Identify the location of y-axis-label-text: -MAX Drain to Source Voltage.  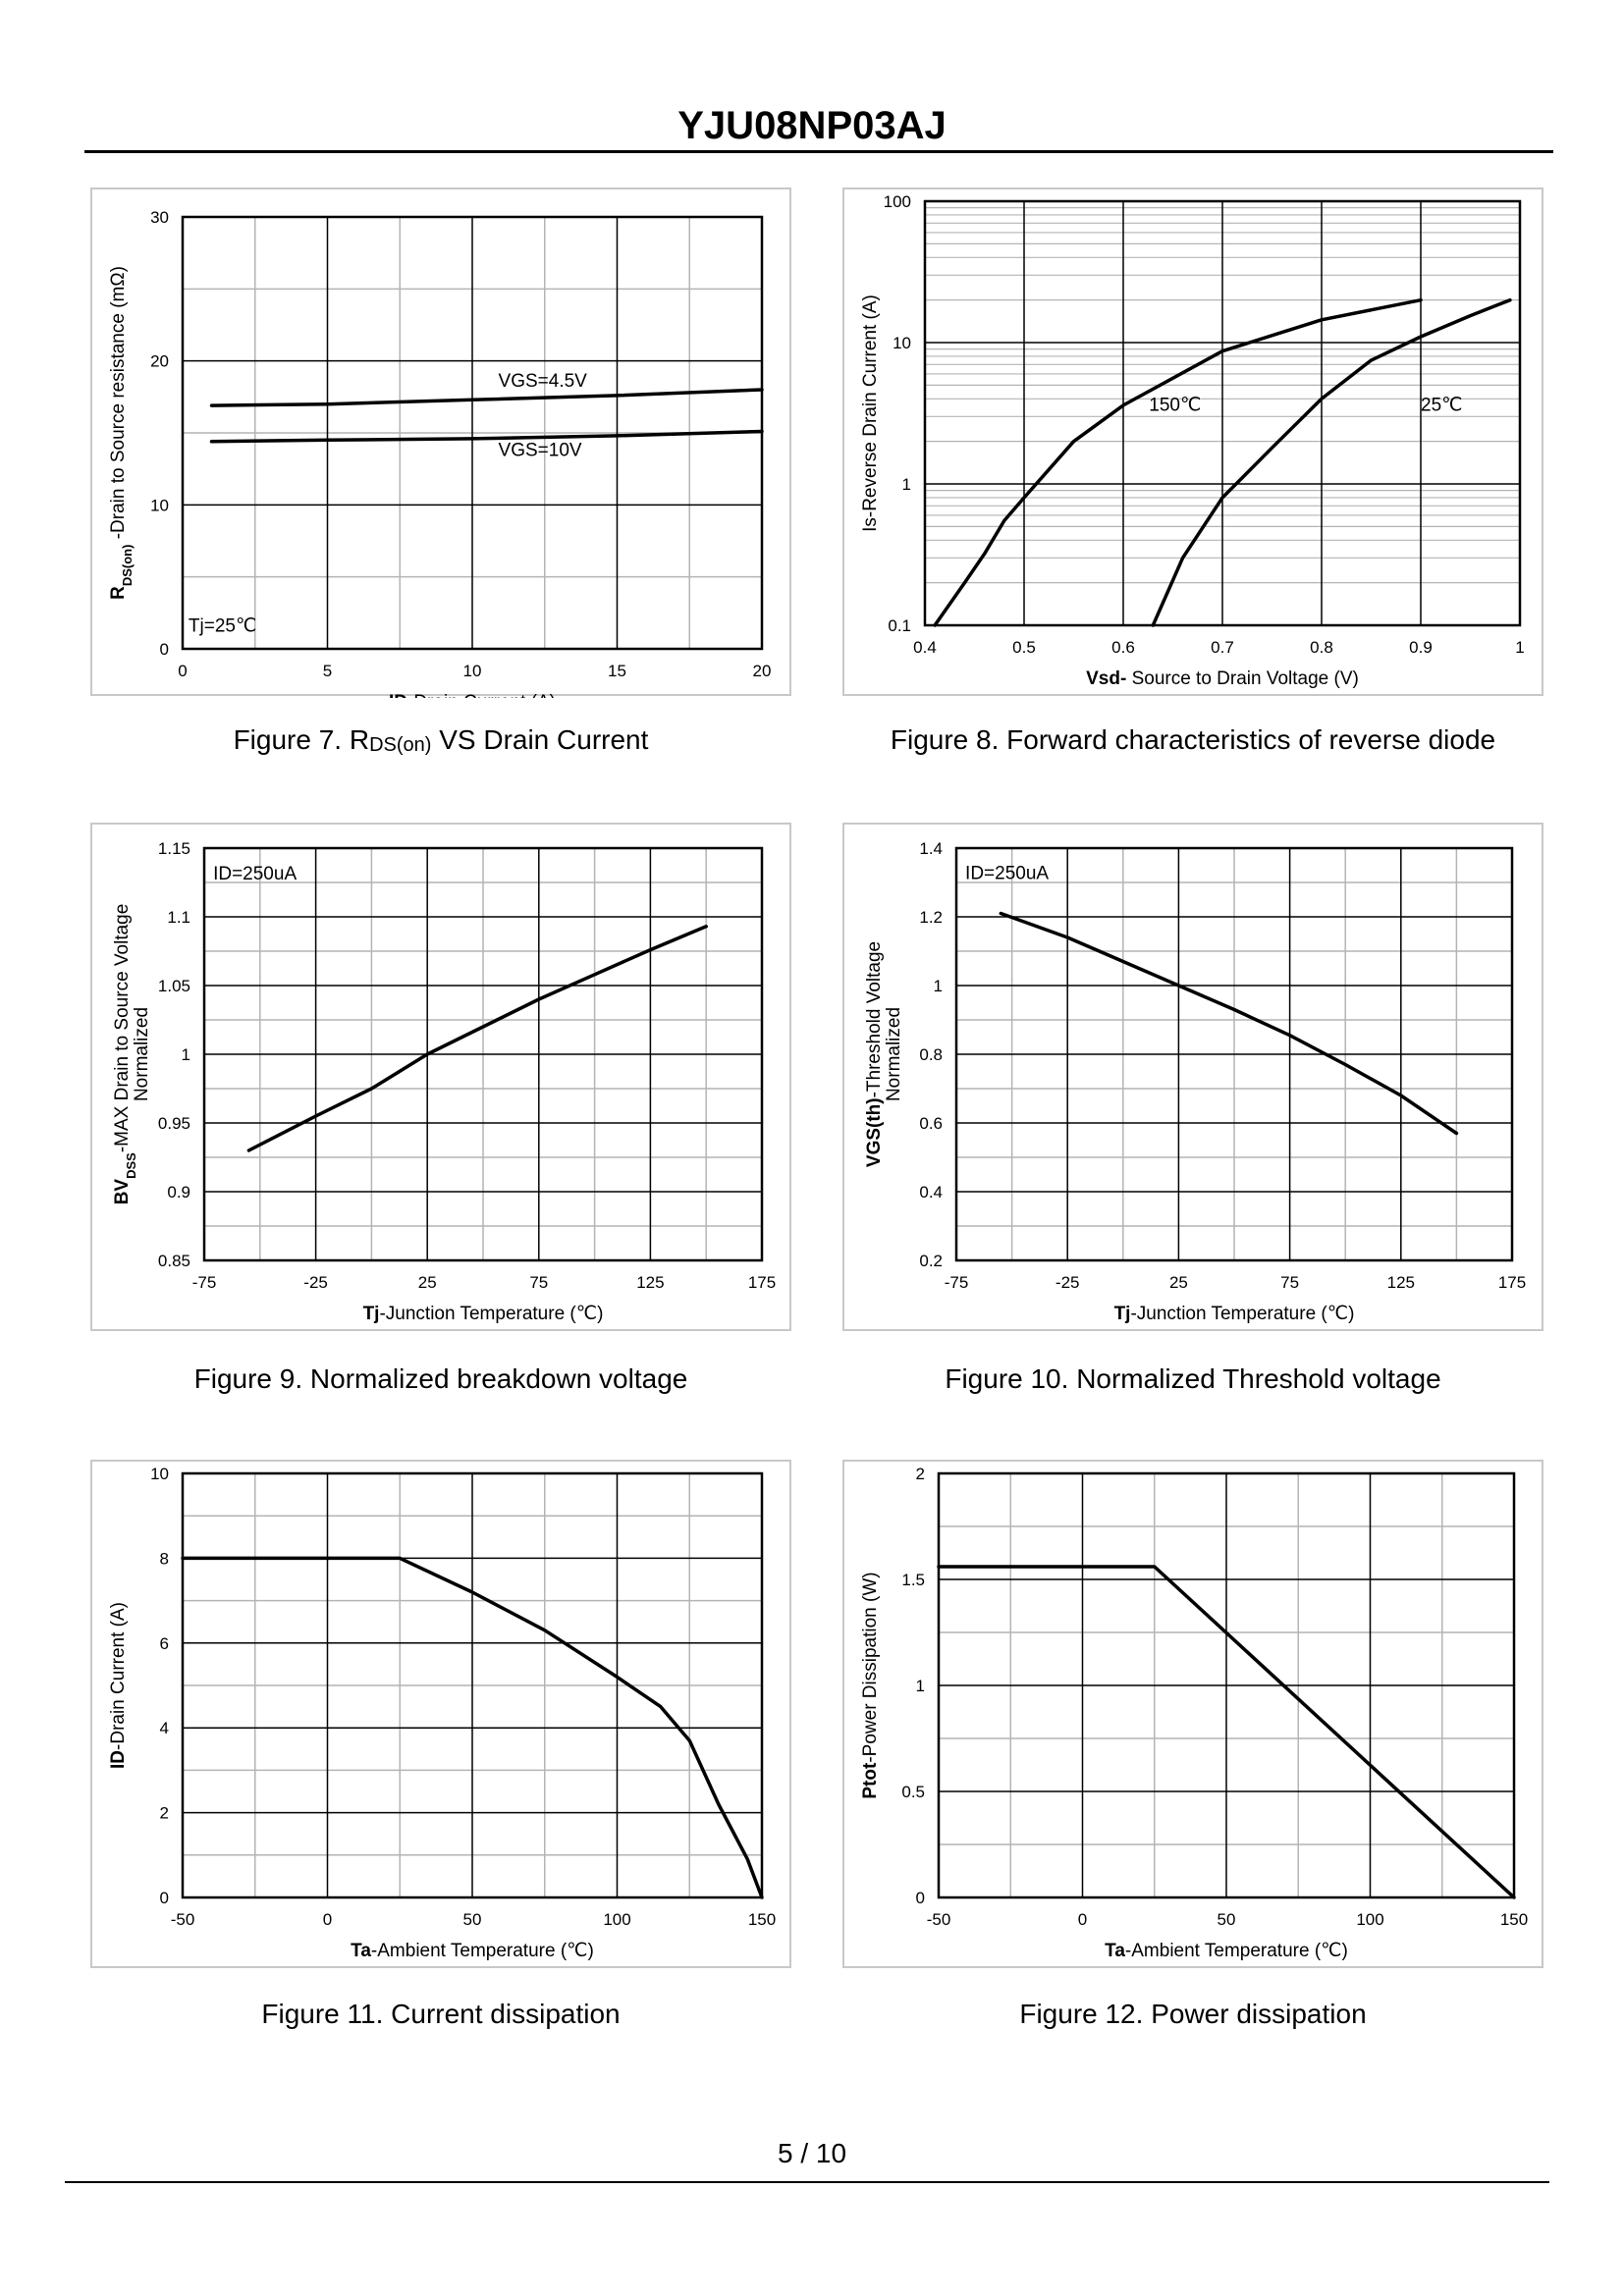
(122, 1028).